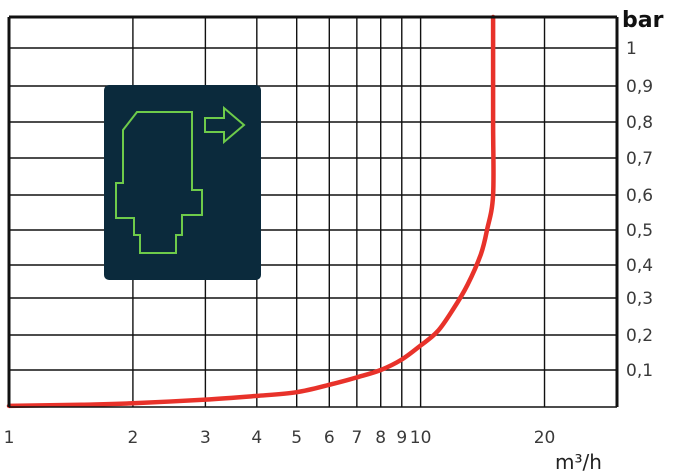 The width and height of the screenshot is (675, 475). What do you see at coordinates (639, 87) in the screenshot?
I see `y-tick-label: 0,9` at bounding box center [639, 87].